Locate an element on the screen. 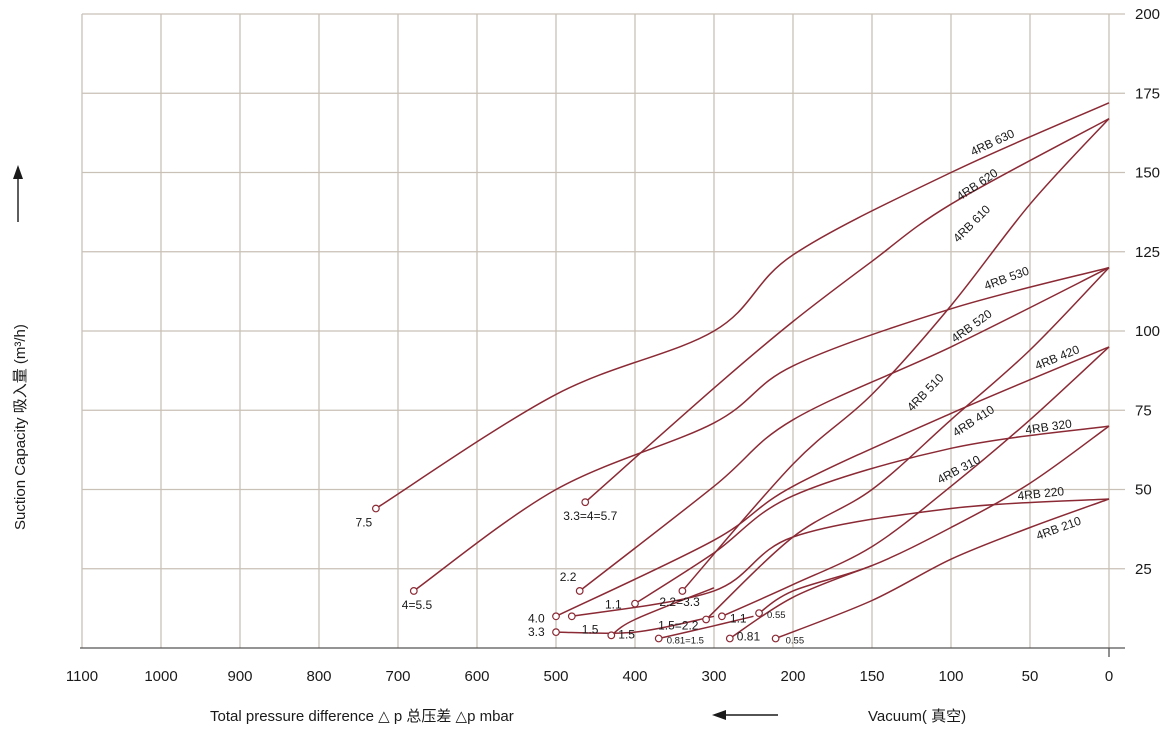 The image size is (1171, 729). end-point-label: 4.0 is located at coordinates (536, 618).